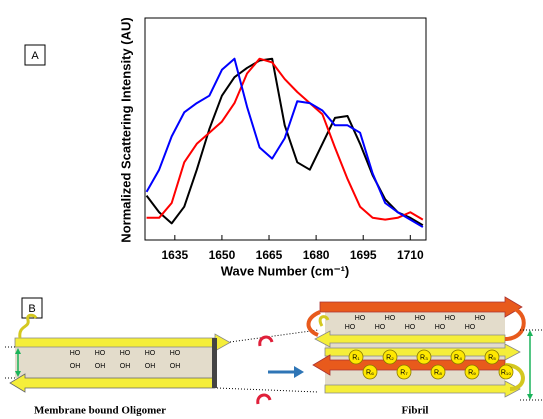 The height and width of the screenshot is (419, 543). Describe the element at coordinates (410, 255) in the screenshot. I see `x-tick-label: 1710` at that location.